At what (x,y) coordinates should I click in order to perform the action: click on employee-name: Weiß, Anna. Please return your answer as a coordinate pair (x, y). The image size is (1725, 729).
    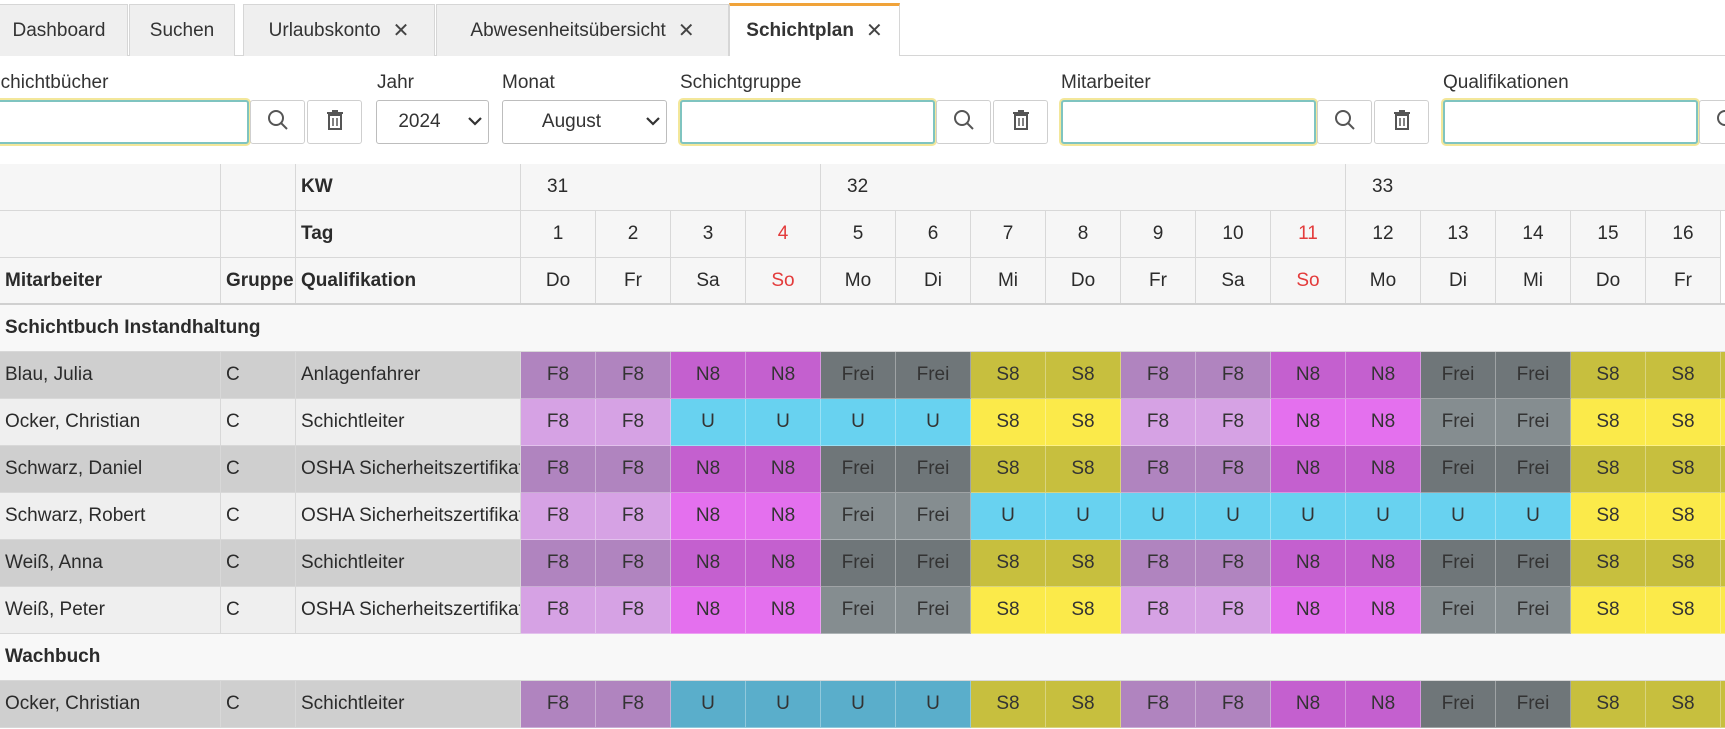
    Looking at the image, I should click on (110, 563).